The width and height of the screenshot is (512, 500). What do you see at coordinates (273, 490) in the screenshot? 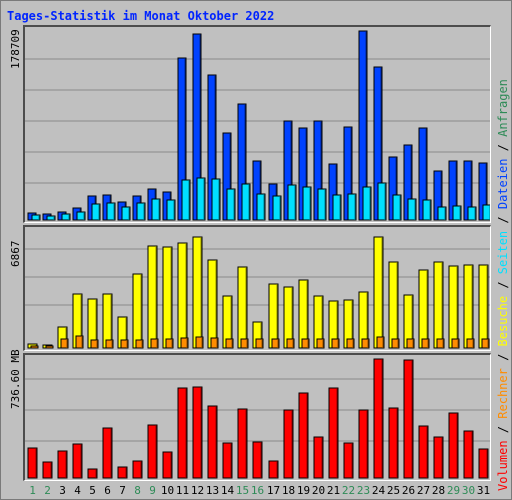
I see `x-tick-label-17: 17` at bounding box center [273, 490].